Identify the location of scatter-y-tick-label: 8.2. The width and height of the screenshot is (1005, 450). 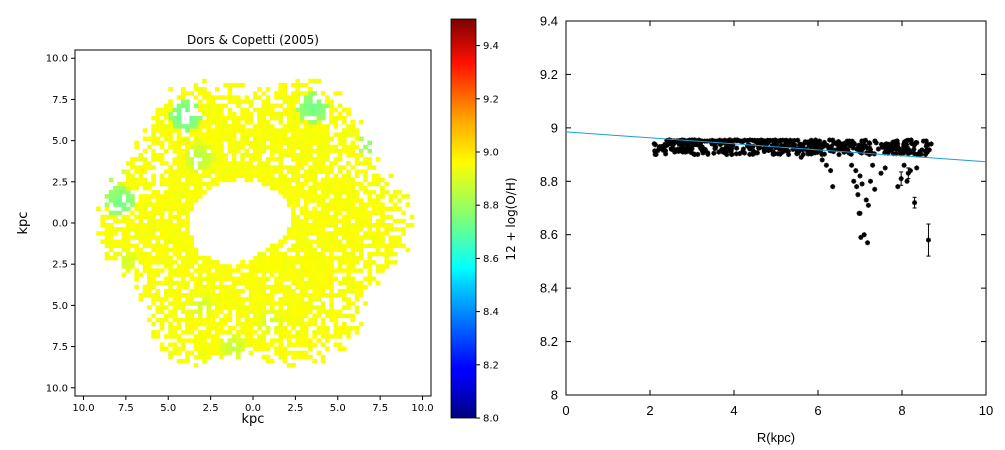
(549, 341).